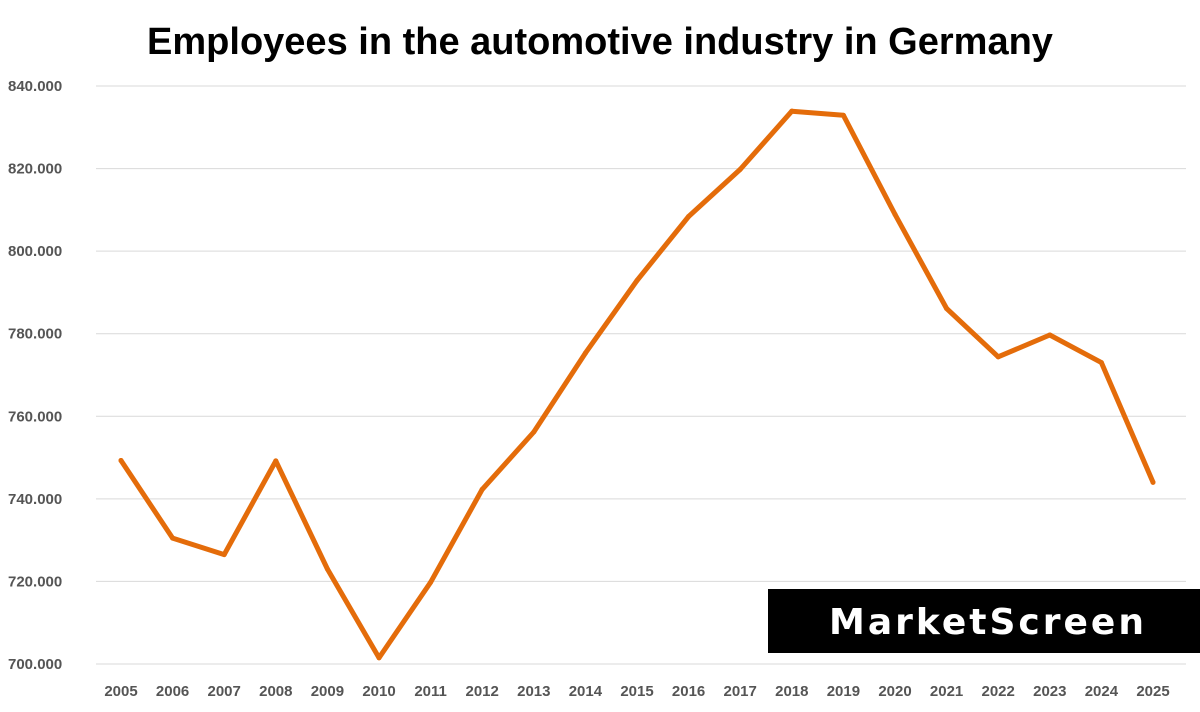 Image resolution: width=1200 pixels, height=712 pixels. I want to click on x-tick-label: 2005, so click(120, 691).